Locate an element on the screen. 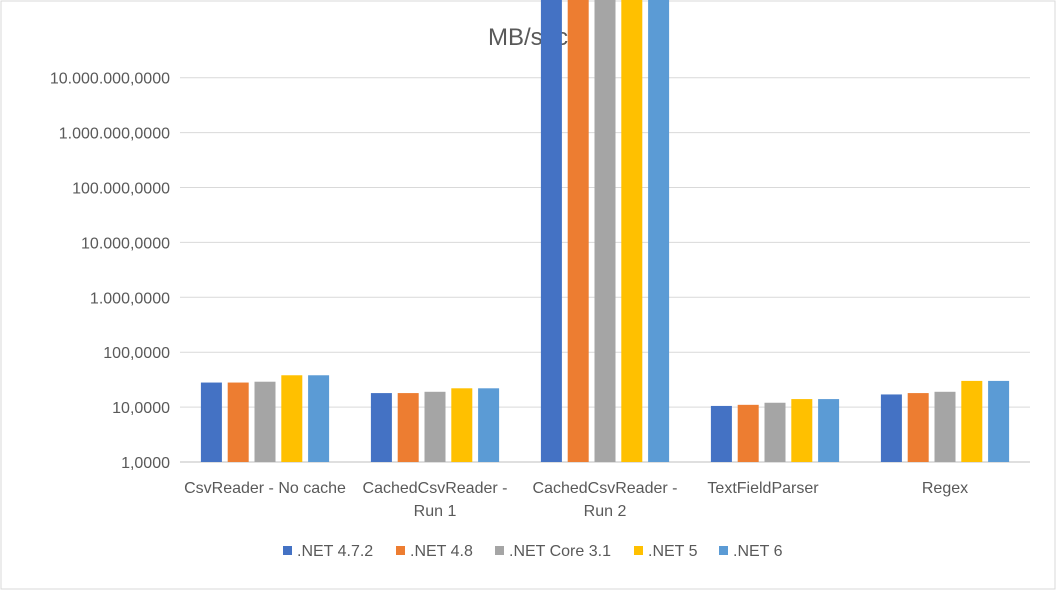  bar: .NET Core 3.1: 12 is located at coordinates (775, 432).